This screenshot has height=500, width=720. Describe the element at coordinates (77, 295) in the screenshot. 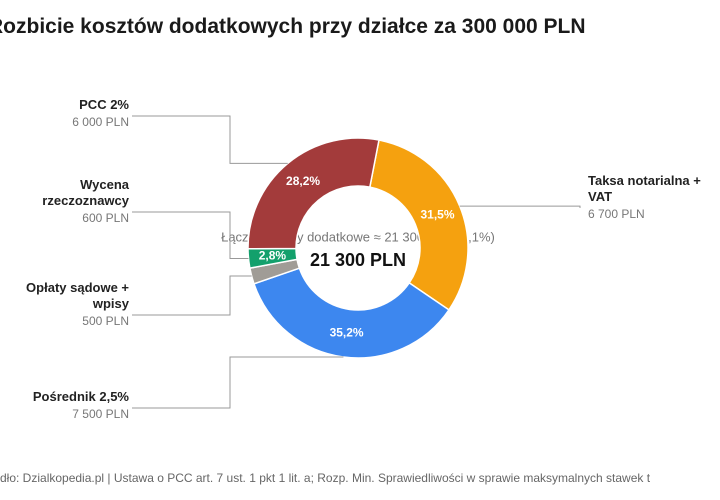

I see `category-name: Opłaty sądowe + wpisy` at that location.